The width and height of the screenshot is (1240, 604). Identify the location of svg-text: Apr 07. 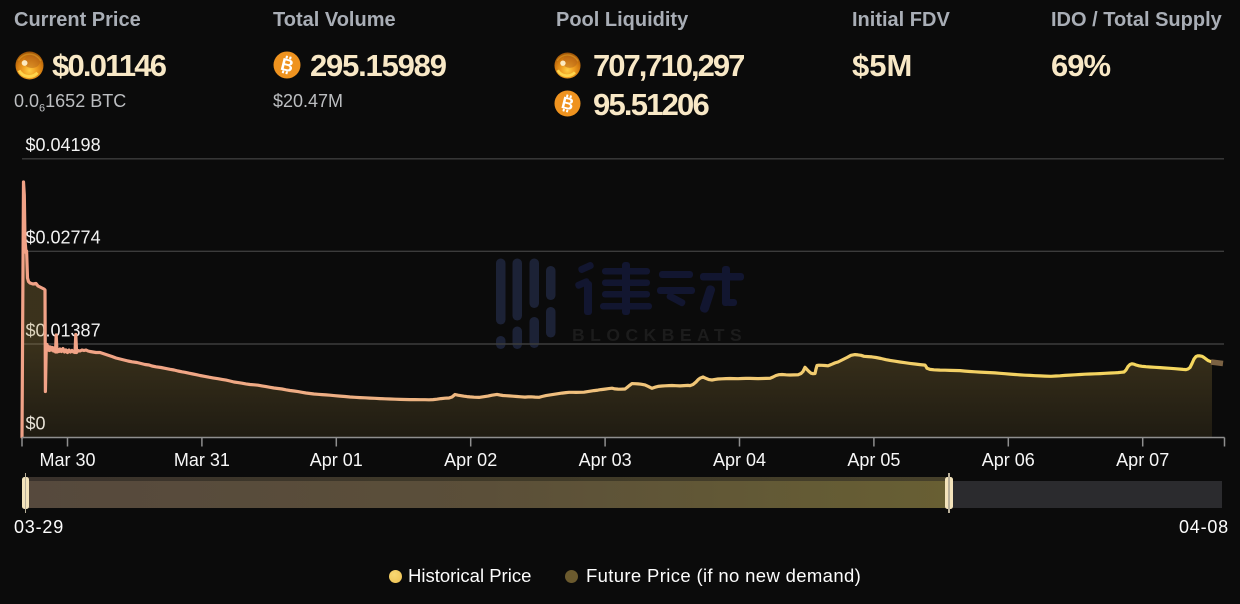
(1142, 460).